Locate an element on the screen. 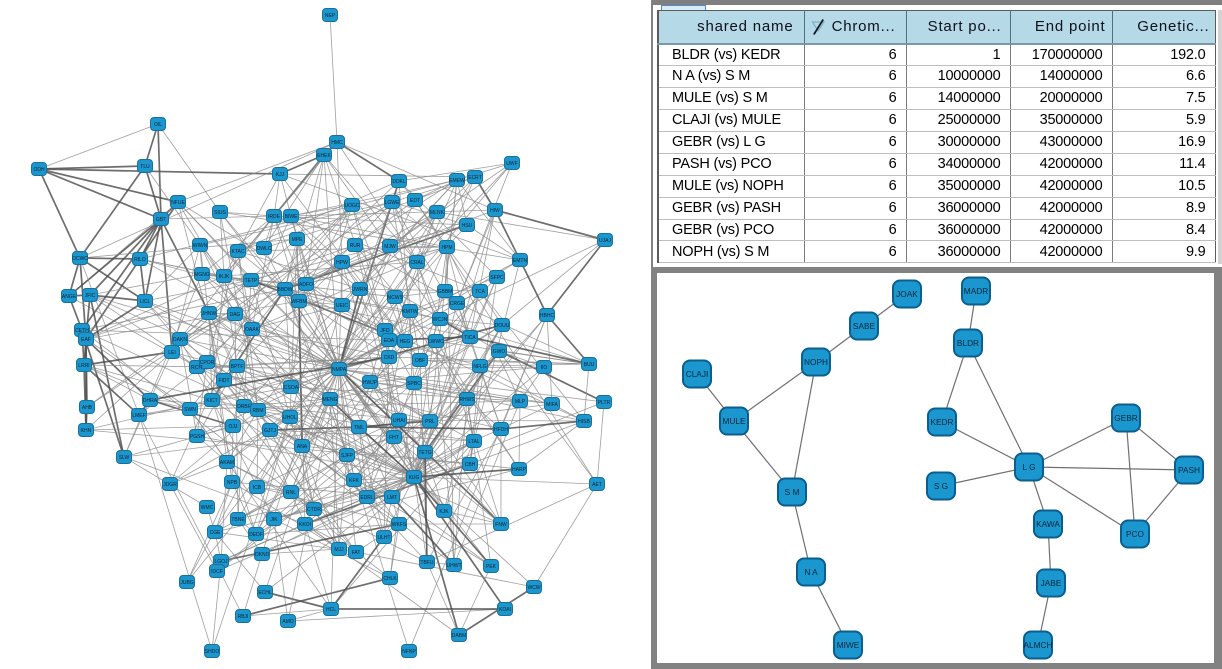 The image size is (1222, 669). svg-text: MGNG is located at coordinates (202, 275).